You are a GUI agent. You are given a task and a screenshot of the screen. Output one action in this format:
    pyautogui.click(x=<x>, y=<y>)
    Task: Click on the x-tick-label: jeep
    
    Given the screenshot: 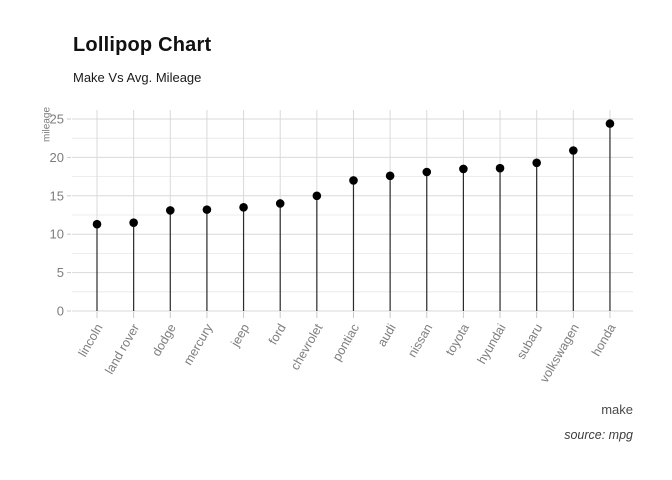 What is the action you would take?
    pyautogui.click(x=240, y=335)
    